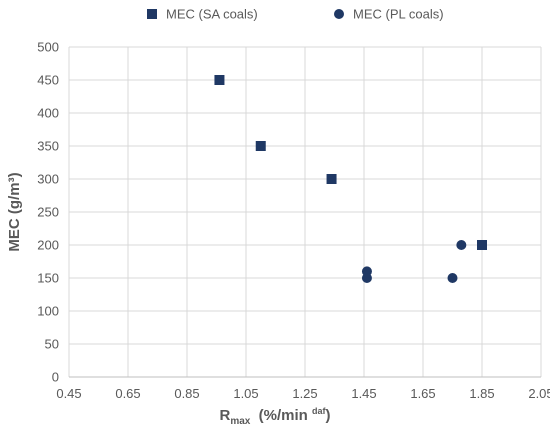 This screenshot has width=550, height=433. I want to click on y-tick-label: 500, so click(48, 47).